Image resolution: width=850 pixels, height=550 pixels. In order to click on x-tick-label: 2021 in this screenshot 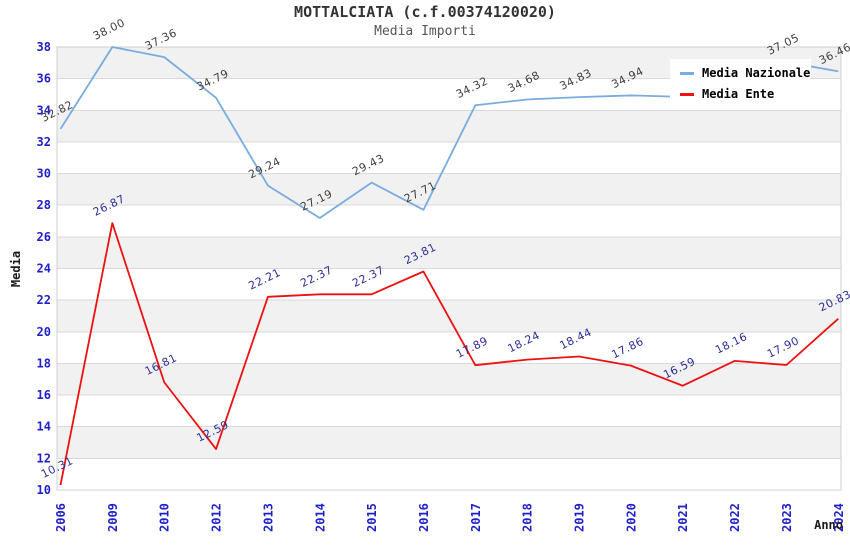, I will do `click(683, 517)`.